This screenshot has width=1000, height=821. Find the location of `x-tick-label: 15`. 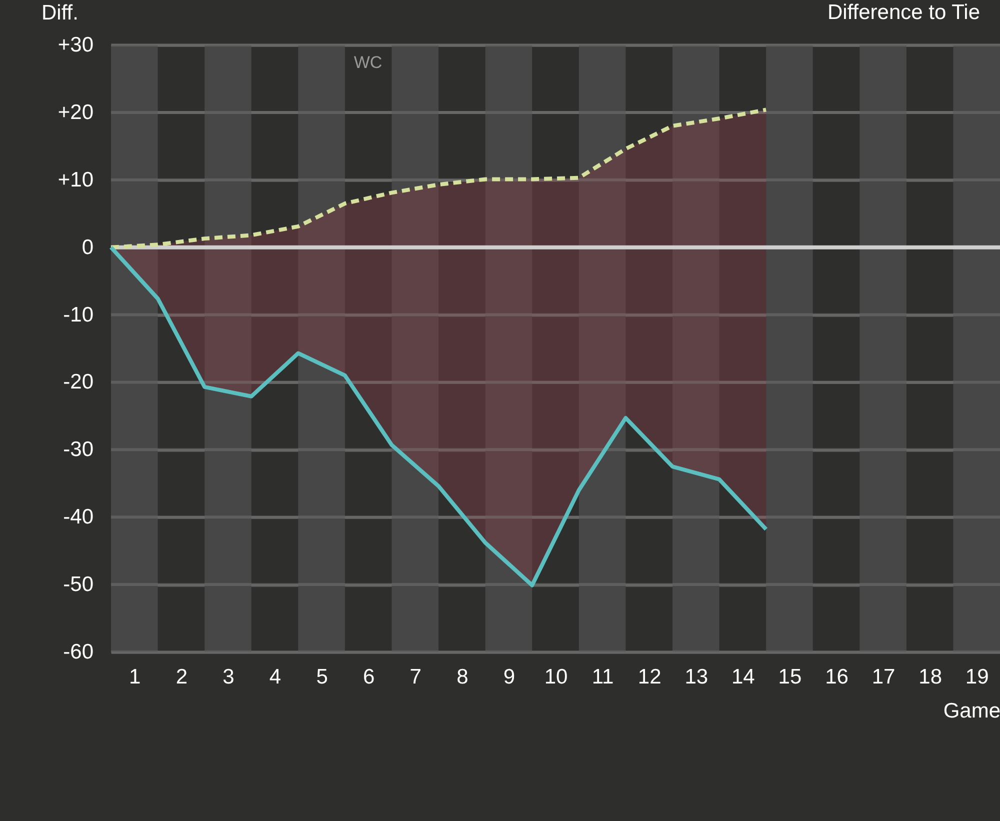

x-tick-label: 15 is located at coordinates (790, 677).